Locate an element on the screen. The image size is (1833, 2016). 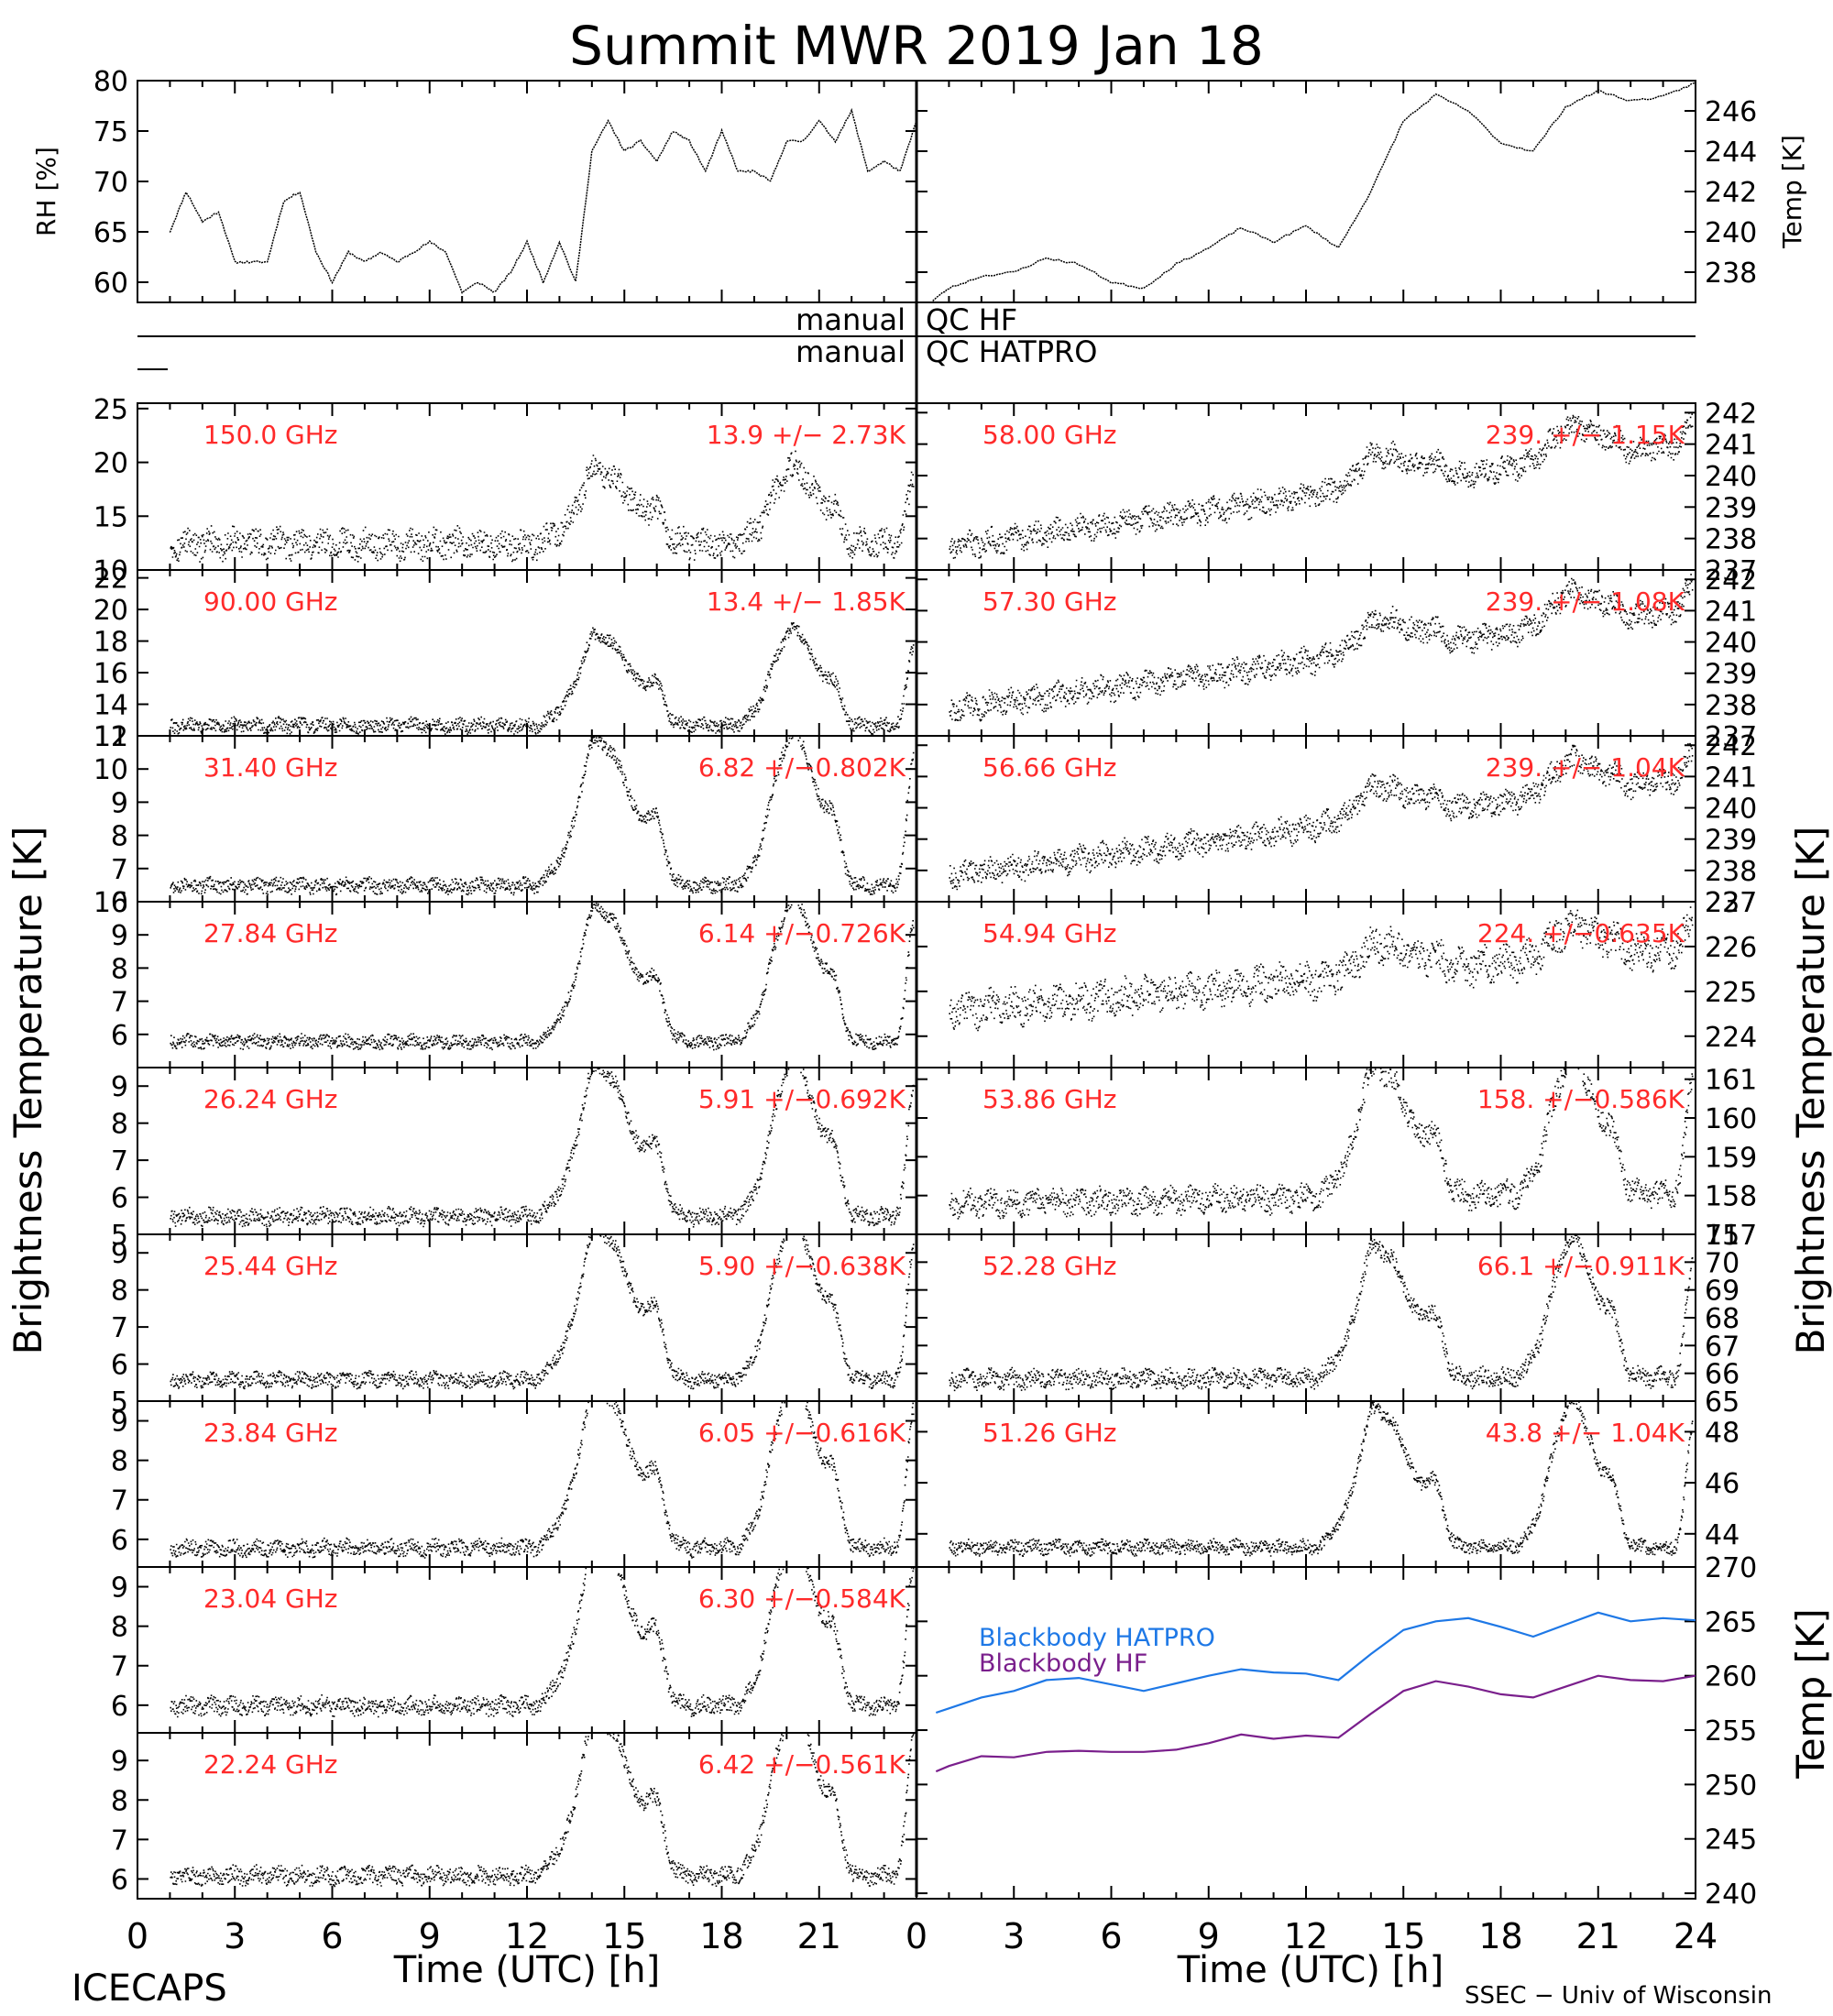
panel-ch2384: 6 7 8 9 23.84 GHz 6.05 +/−0.616K is located at coordinates (514, 1484).